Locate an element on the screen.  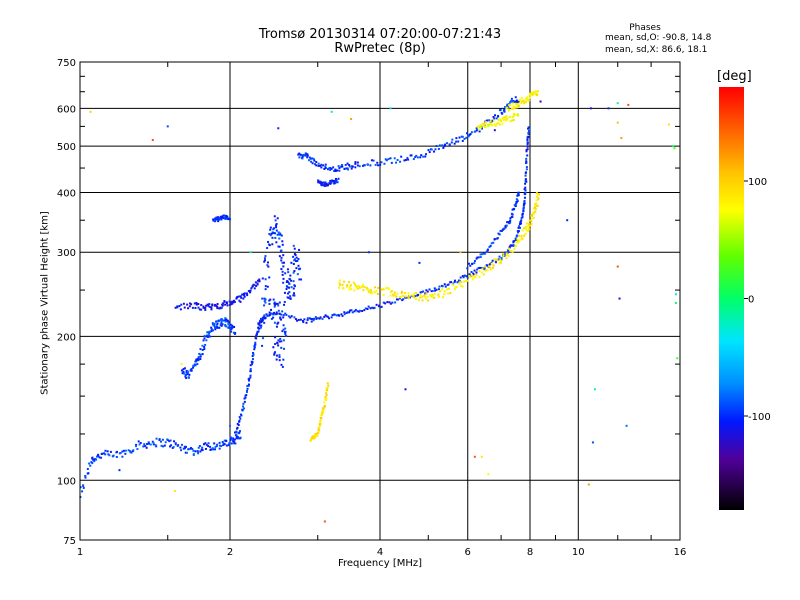
x-tick-label: 6 is located at coordinates (468, 552).